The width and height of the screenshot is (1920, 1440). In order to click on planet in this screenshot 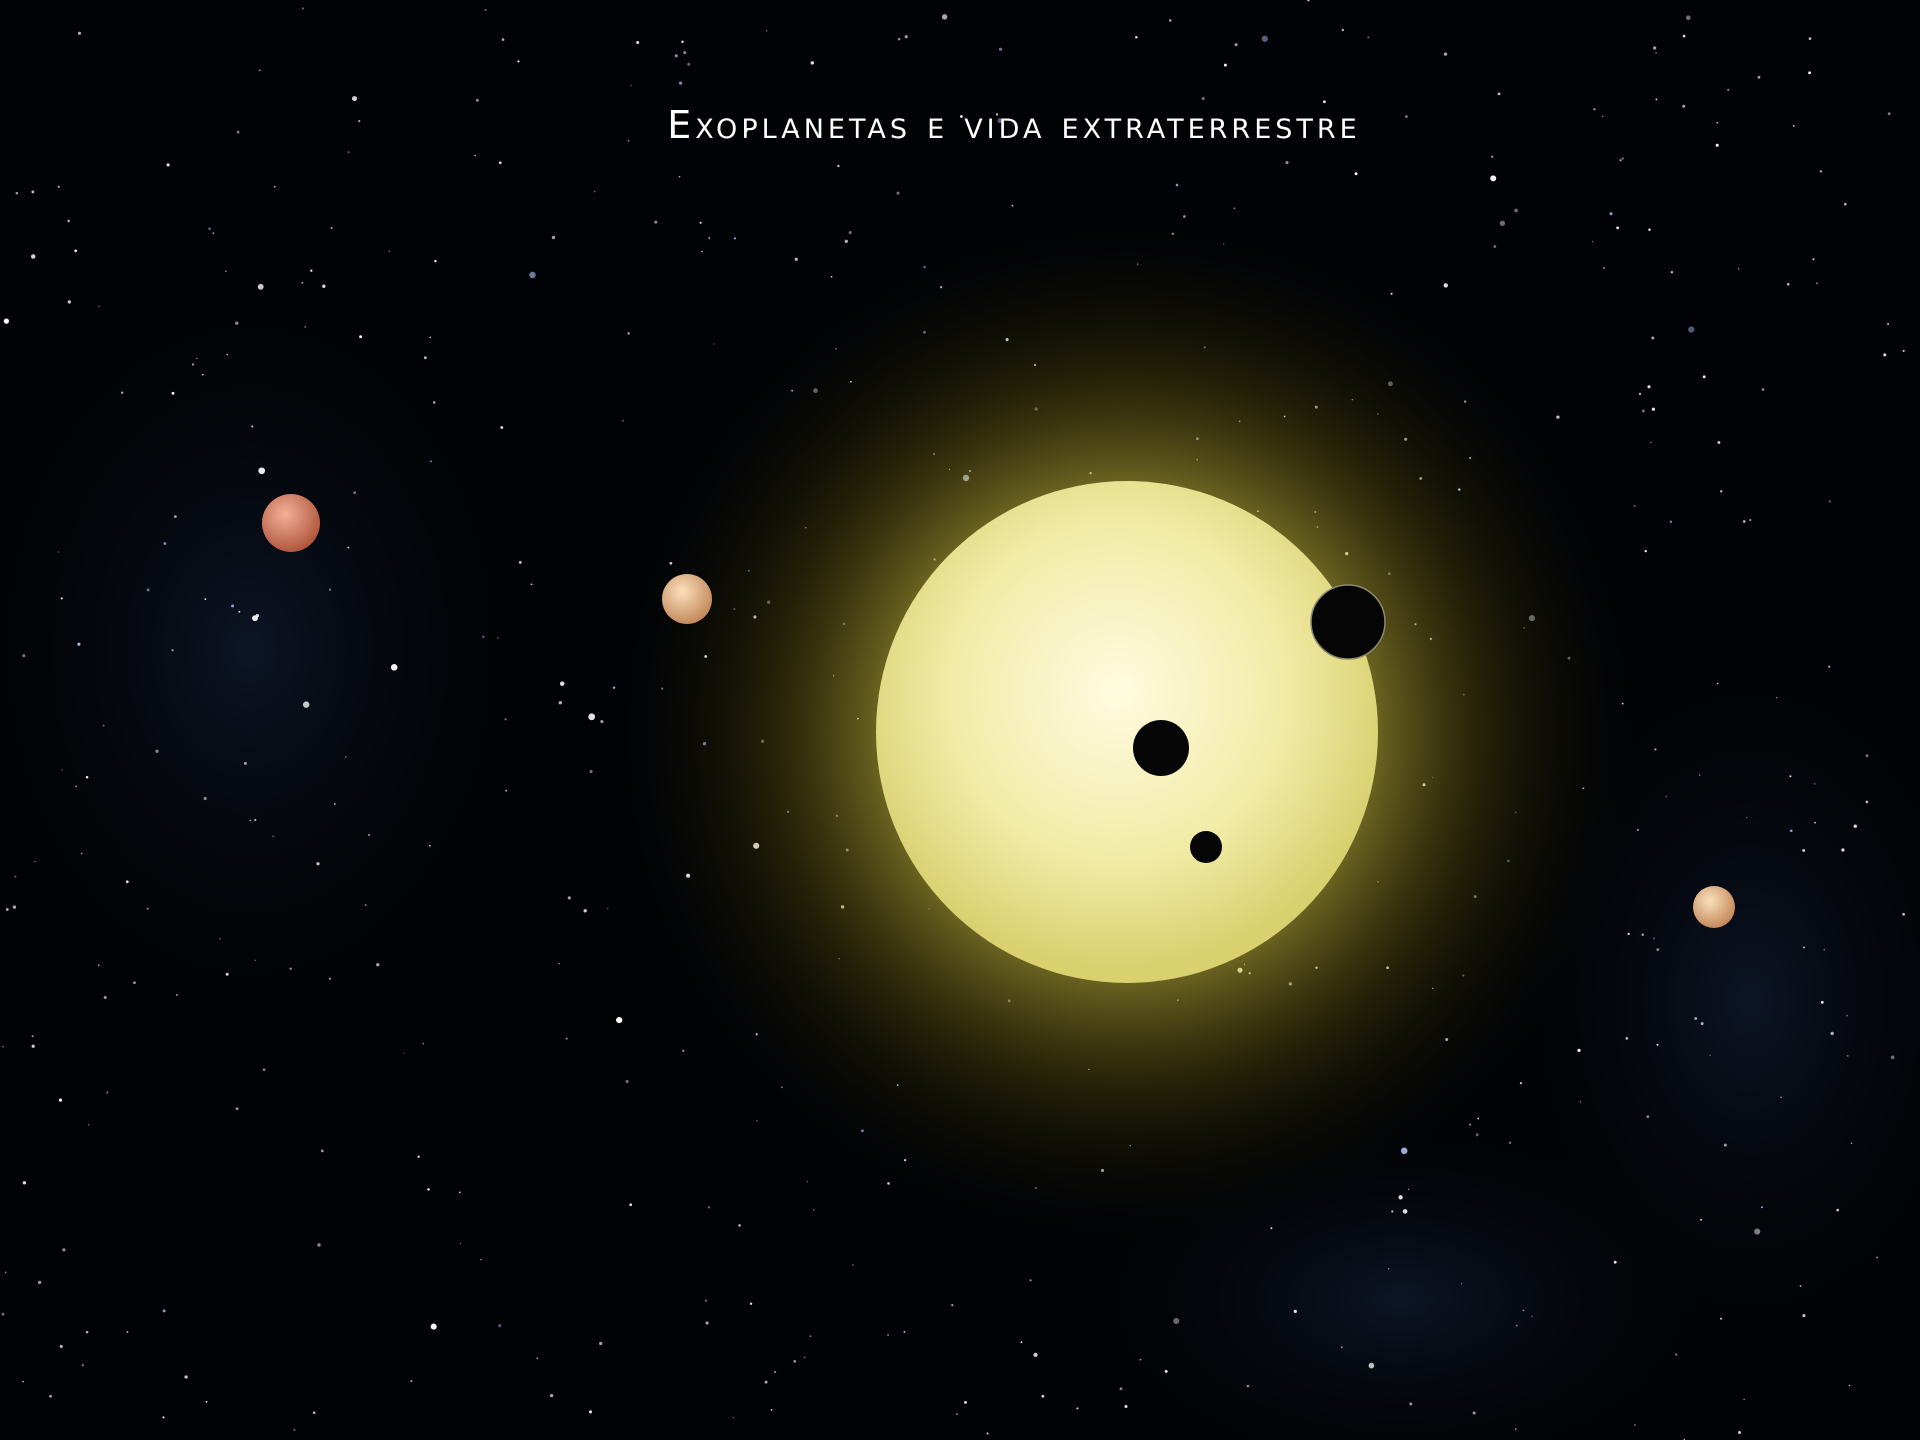, I will do `click(687, 599)`.